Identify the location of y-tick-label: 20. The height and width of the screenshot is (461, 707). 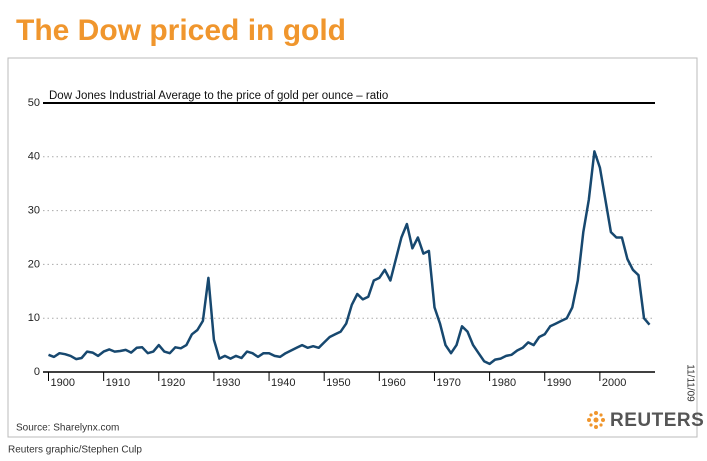
(34, 264).